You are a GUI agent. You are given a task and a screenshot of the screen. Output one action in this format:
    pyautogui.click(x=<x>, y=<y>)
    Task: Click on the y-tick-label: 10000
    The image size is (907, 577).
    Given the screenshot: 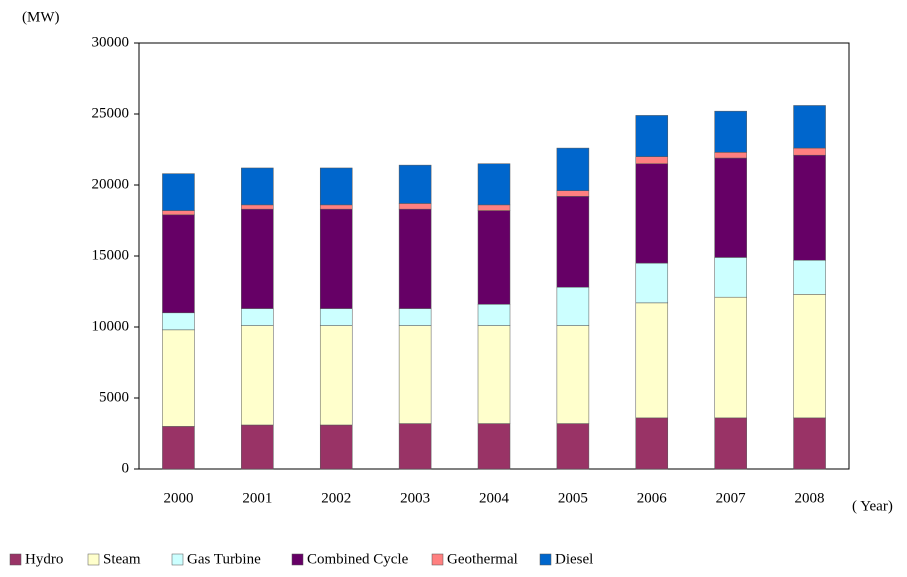 What is the action you would take?
    pyautogui.click(x=111, y=326)
    